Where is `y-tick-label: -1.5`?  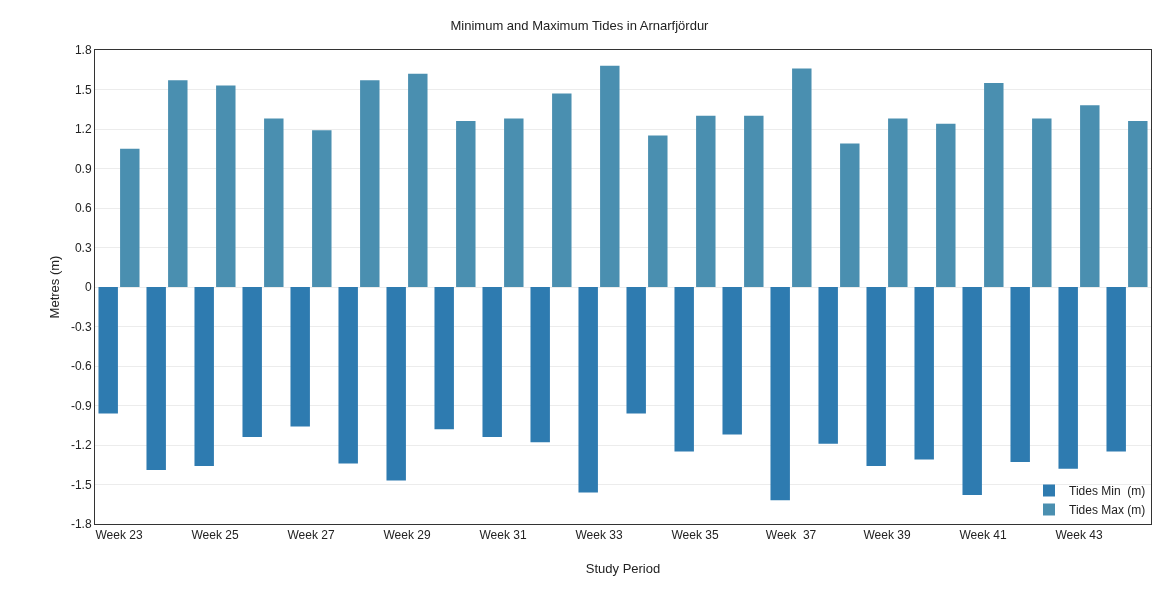 y-tick-label: -1.5 is located at coordinates (81, 484).